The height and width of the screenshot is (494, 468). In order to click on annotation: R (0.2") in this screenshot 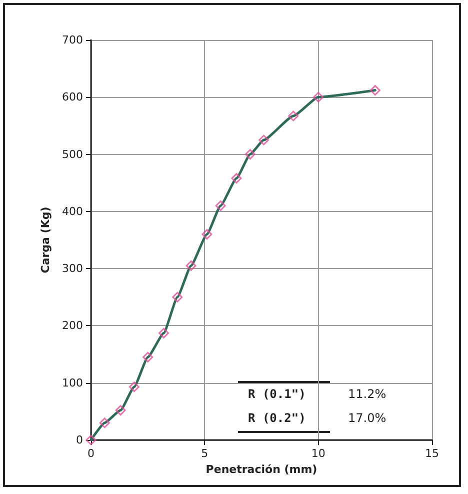, I will do `click(277, 418)`.